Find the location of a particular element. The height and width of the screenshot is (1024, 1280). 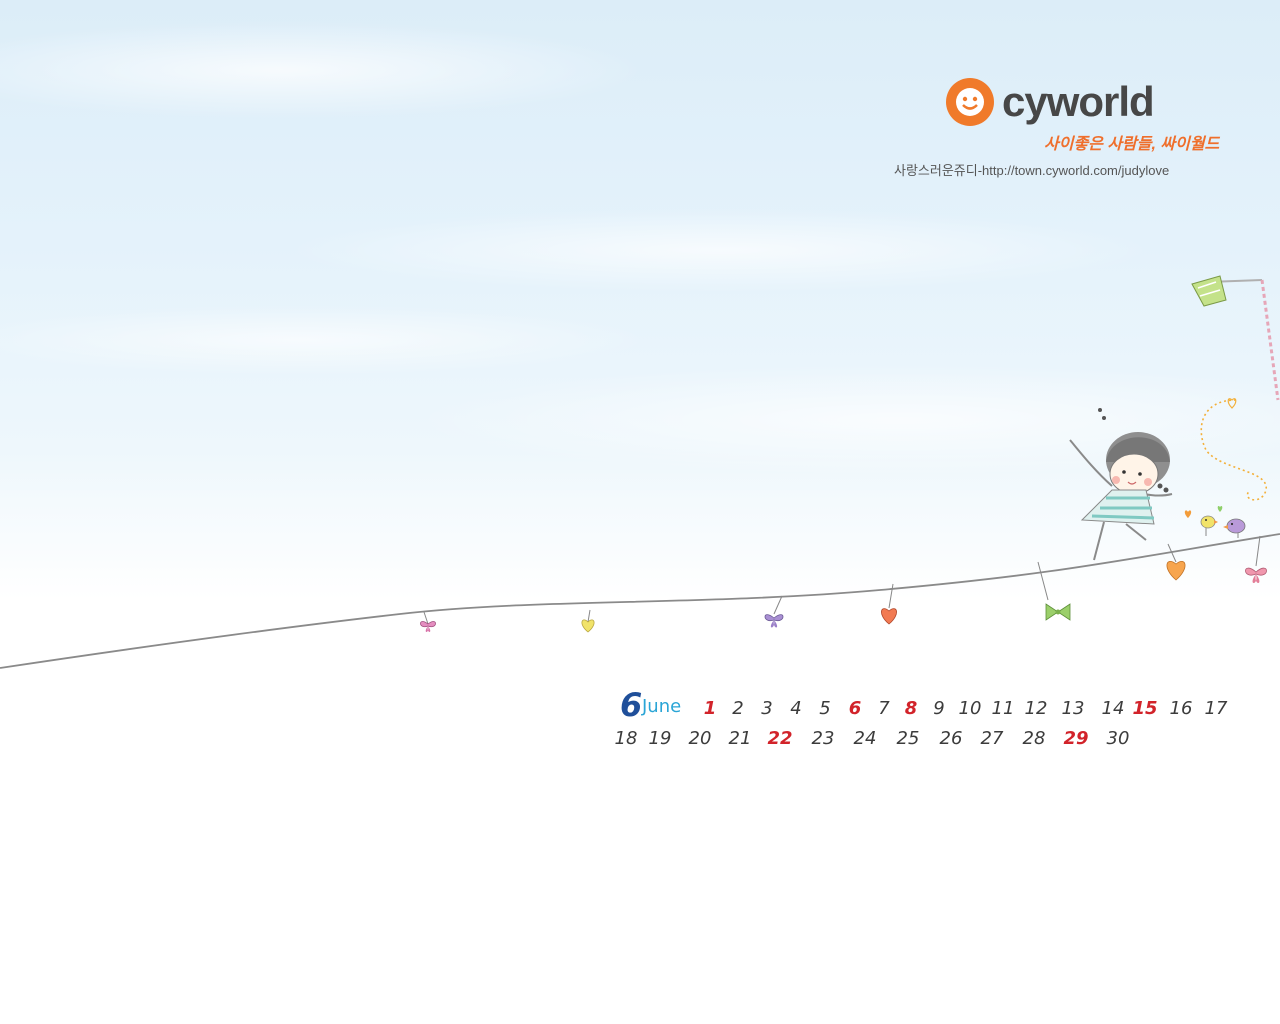

calendar-day: 17 is located at coordinates (1216, 708).